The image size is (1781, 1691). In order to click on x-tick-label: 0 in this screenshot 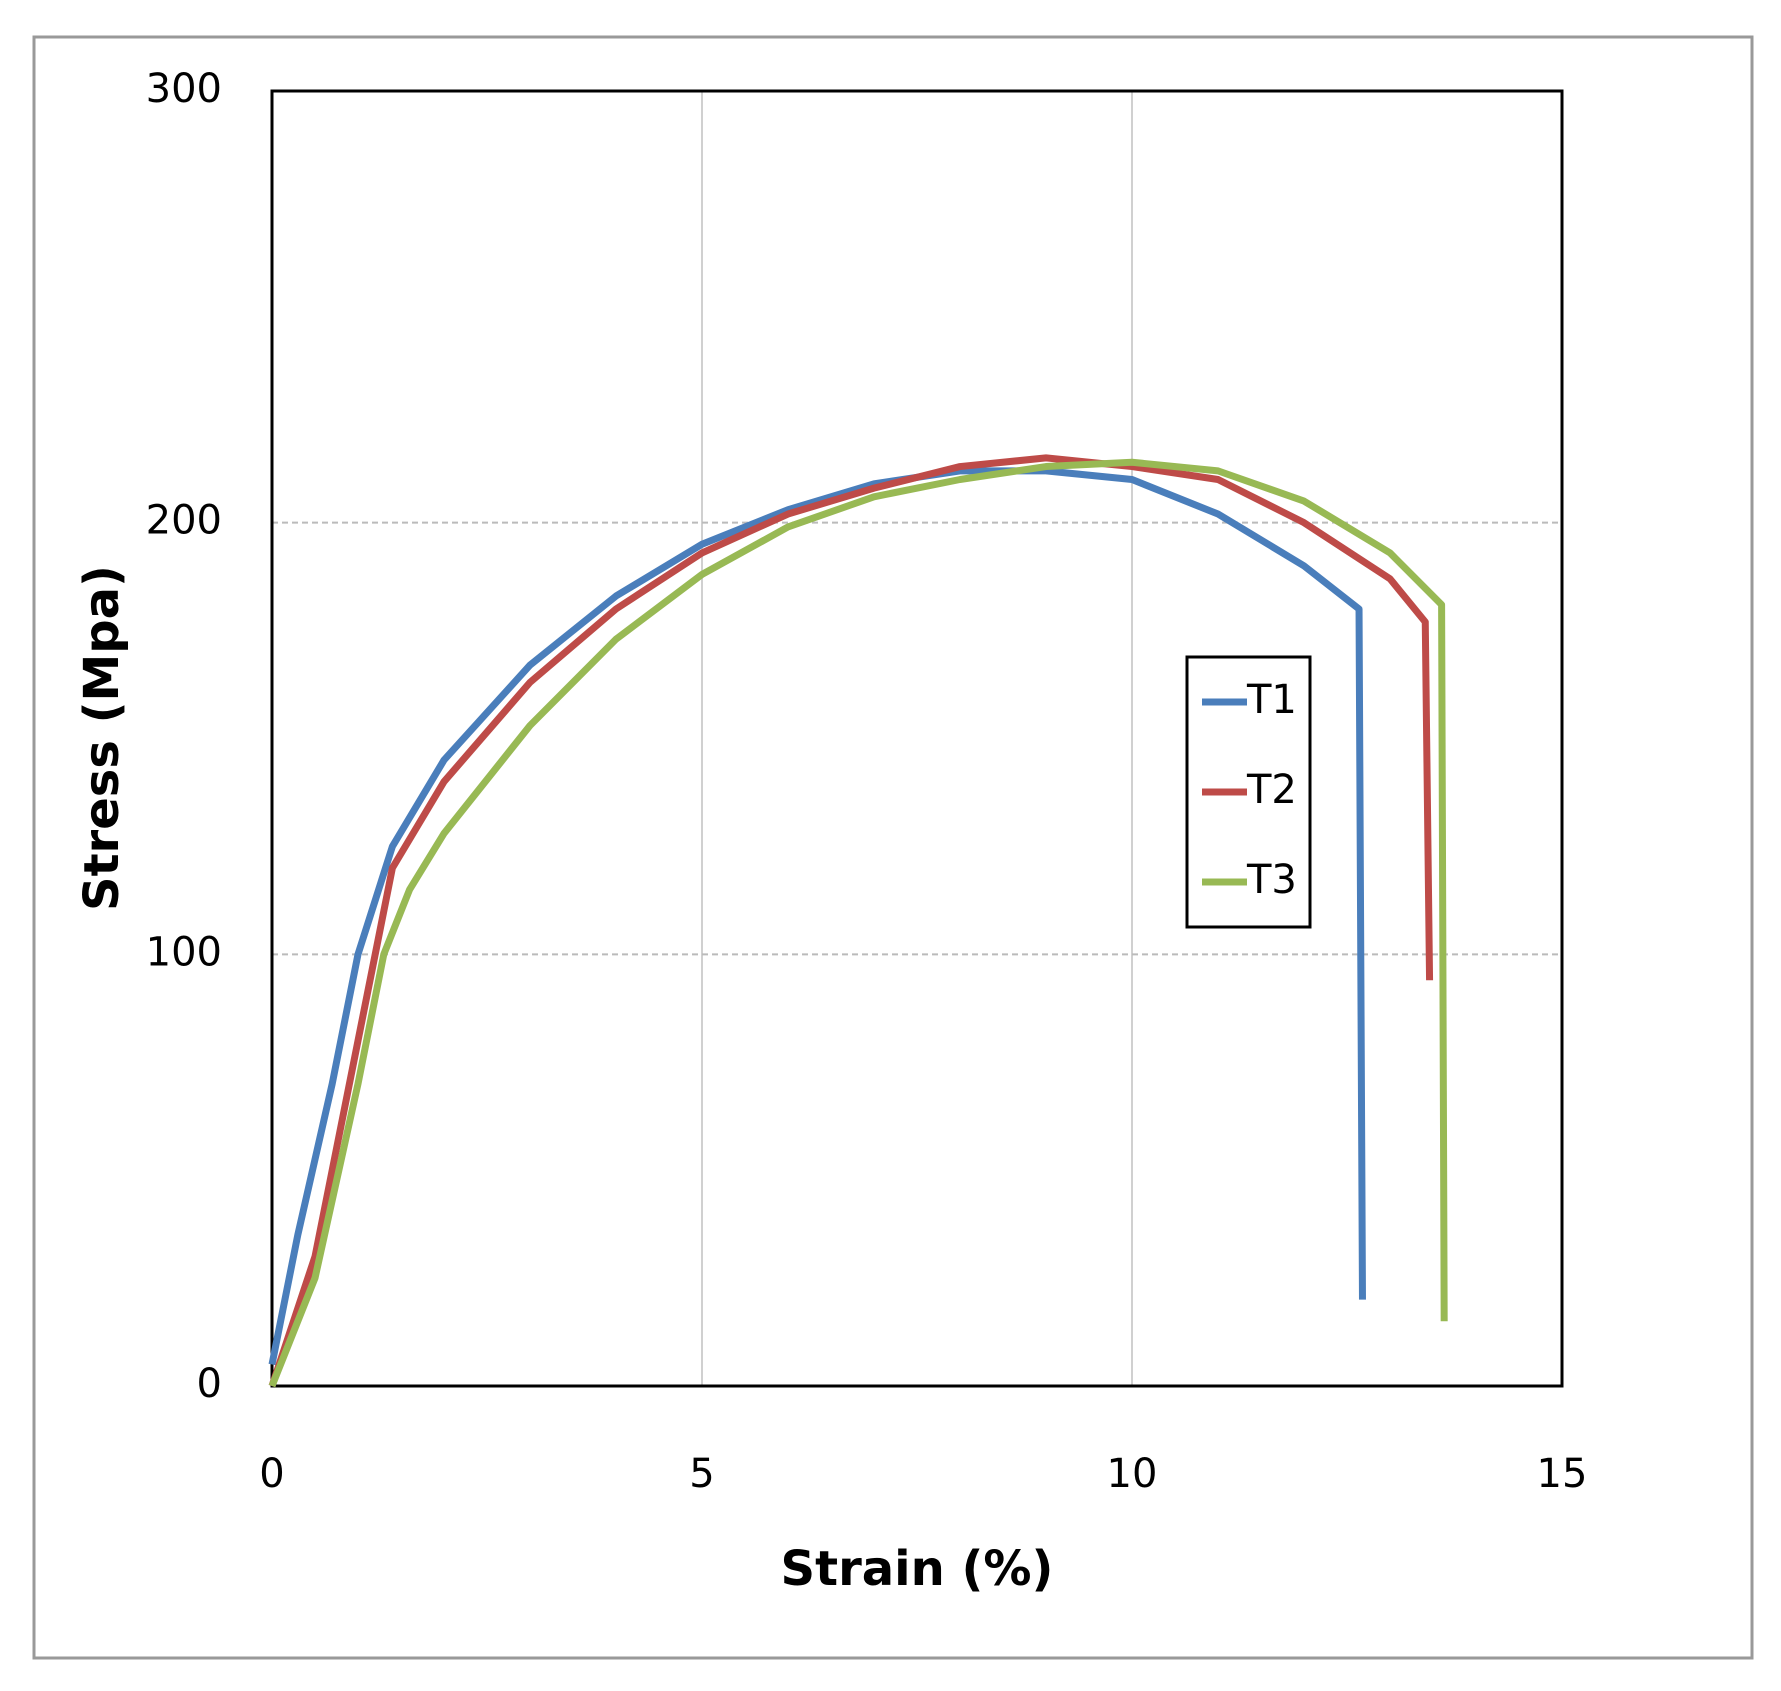, I will do `click(271, 1474)`.